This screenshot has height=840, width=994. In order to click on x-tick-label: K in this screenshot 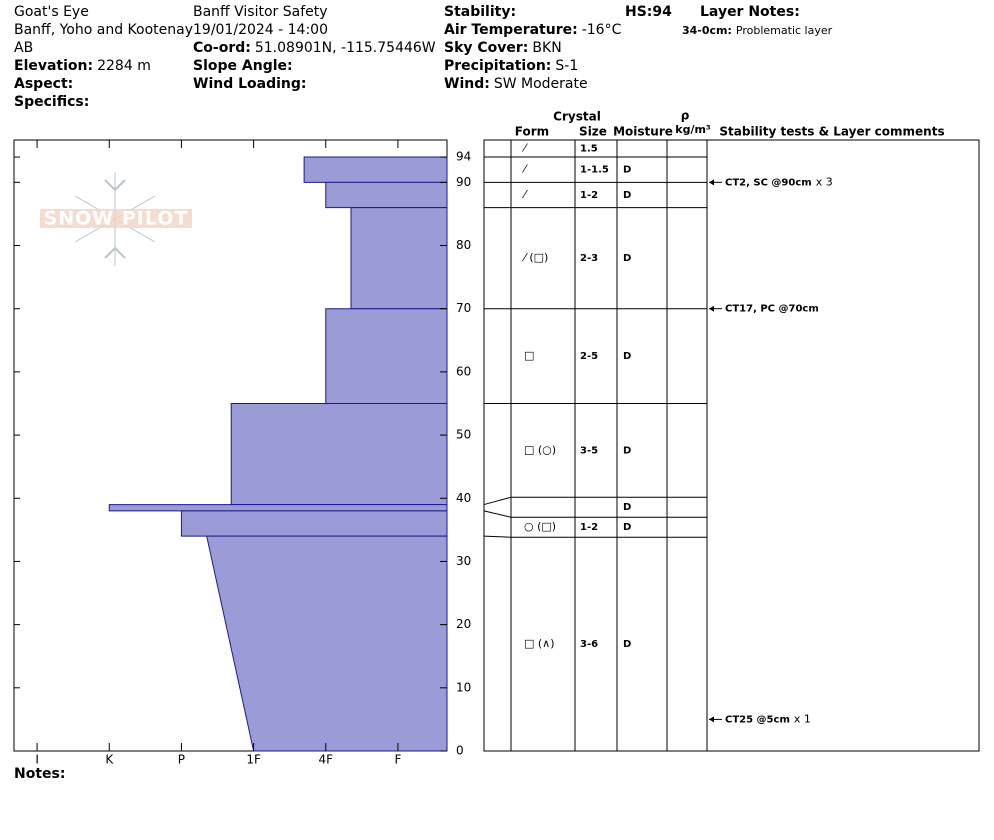, I will do `click(109, 760)`.